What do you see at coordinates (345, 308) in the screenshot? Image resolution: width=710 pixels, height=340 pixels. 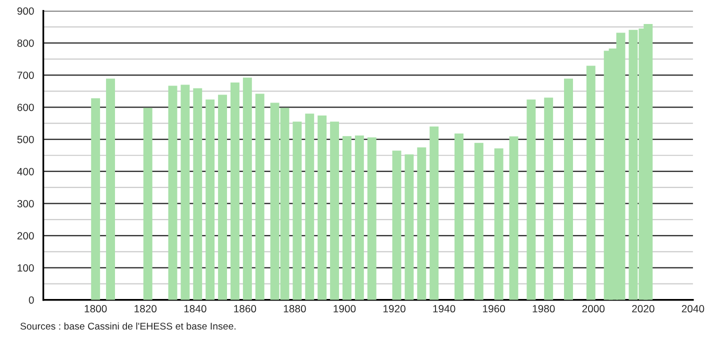 I see `x-tick-label: 1900` at bounding box center [345, 308].